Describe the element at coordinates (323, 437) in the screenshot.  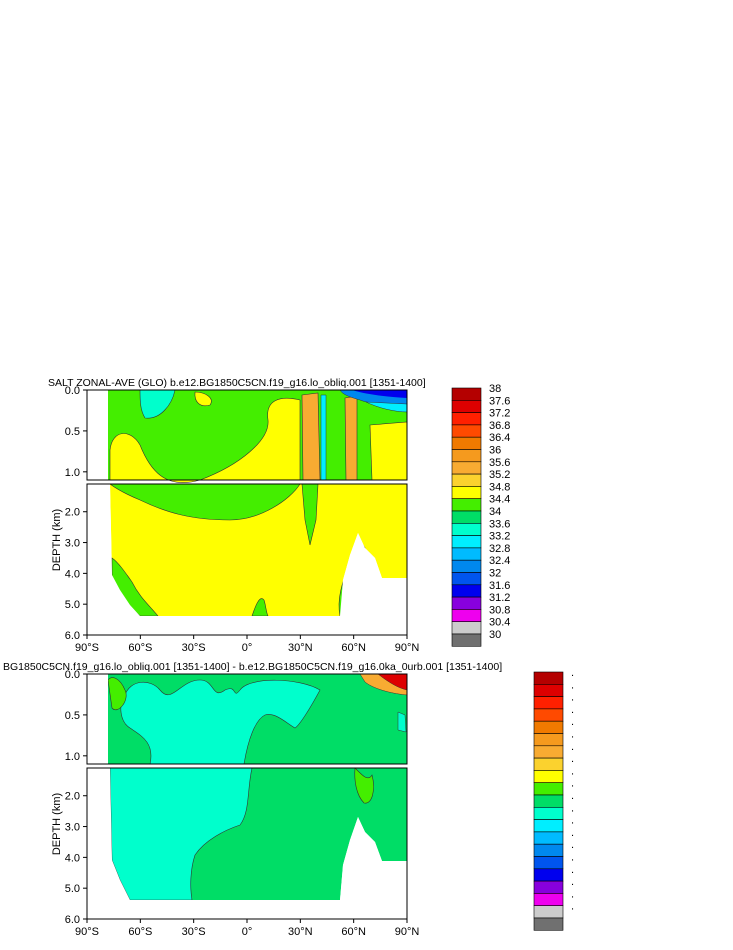
I see `top-upper-north-fresh-stripe` at that location.